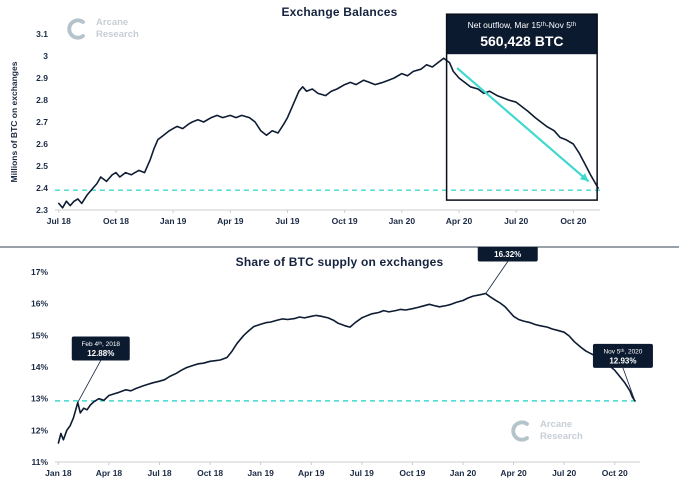  Describe the element at coordinates (45, 56) in the screenshot. I see `y-tick-label: 3` at that location.